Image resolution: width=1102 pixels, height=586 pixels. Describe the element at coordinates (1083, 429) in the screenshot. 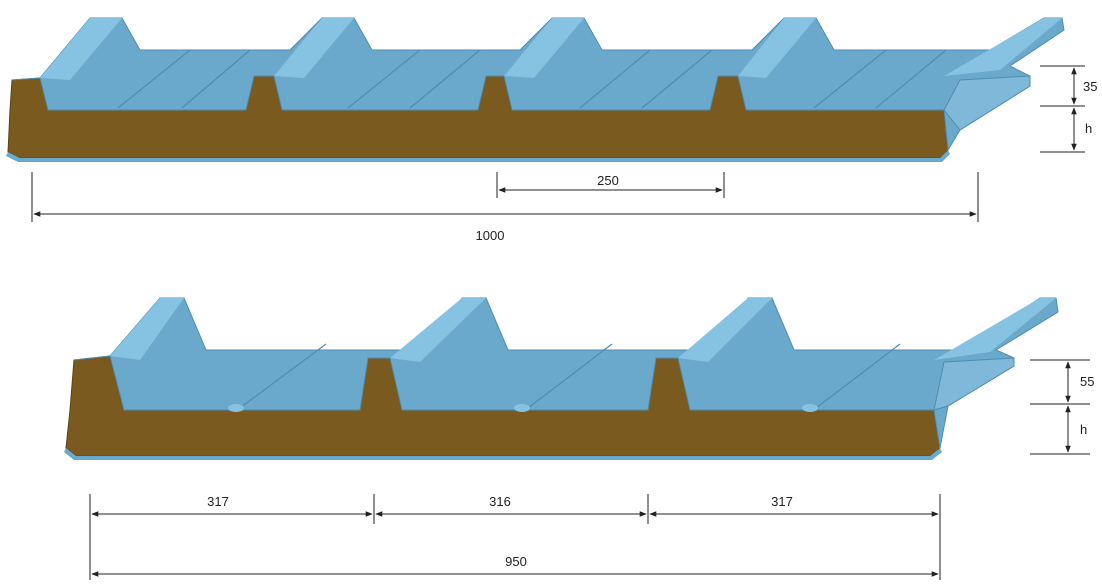

I see `bottom-thickness-label: h` at that location.